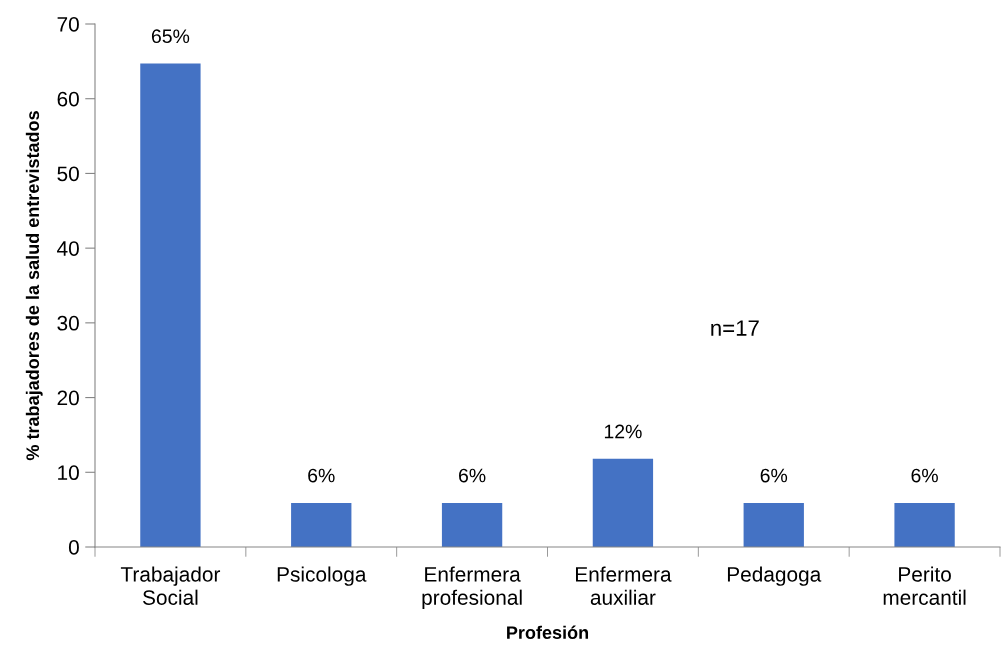 The height and width of the screenshot is (668, 1002). What do you see at coordinates (623, 431) in the screenshot?
I see `data-label: 12%` at bounding box center [623, 431].